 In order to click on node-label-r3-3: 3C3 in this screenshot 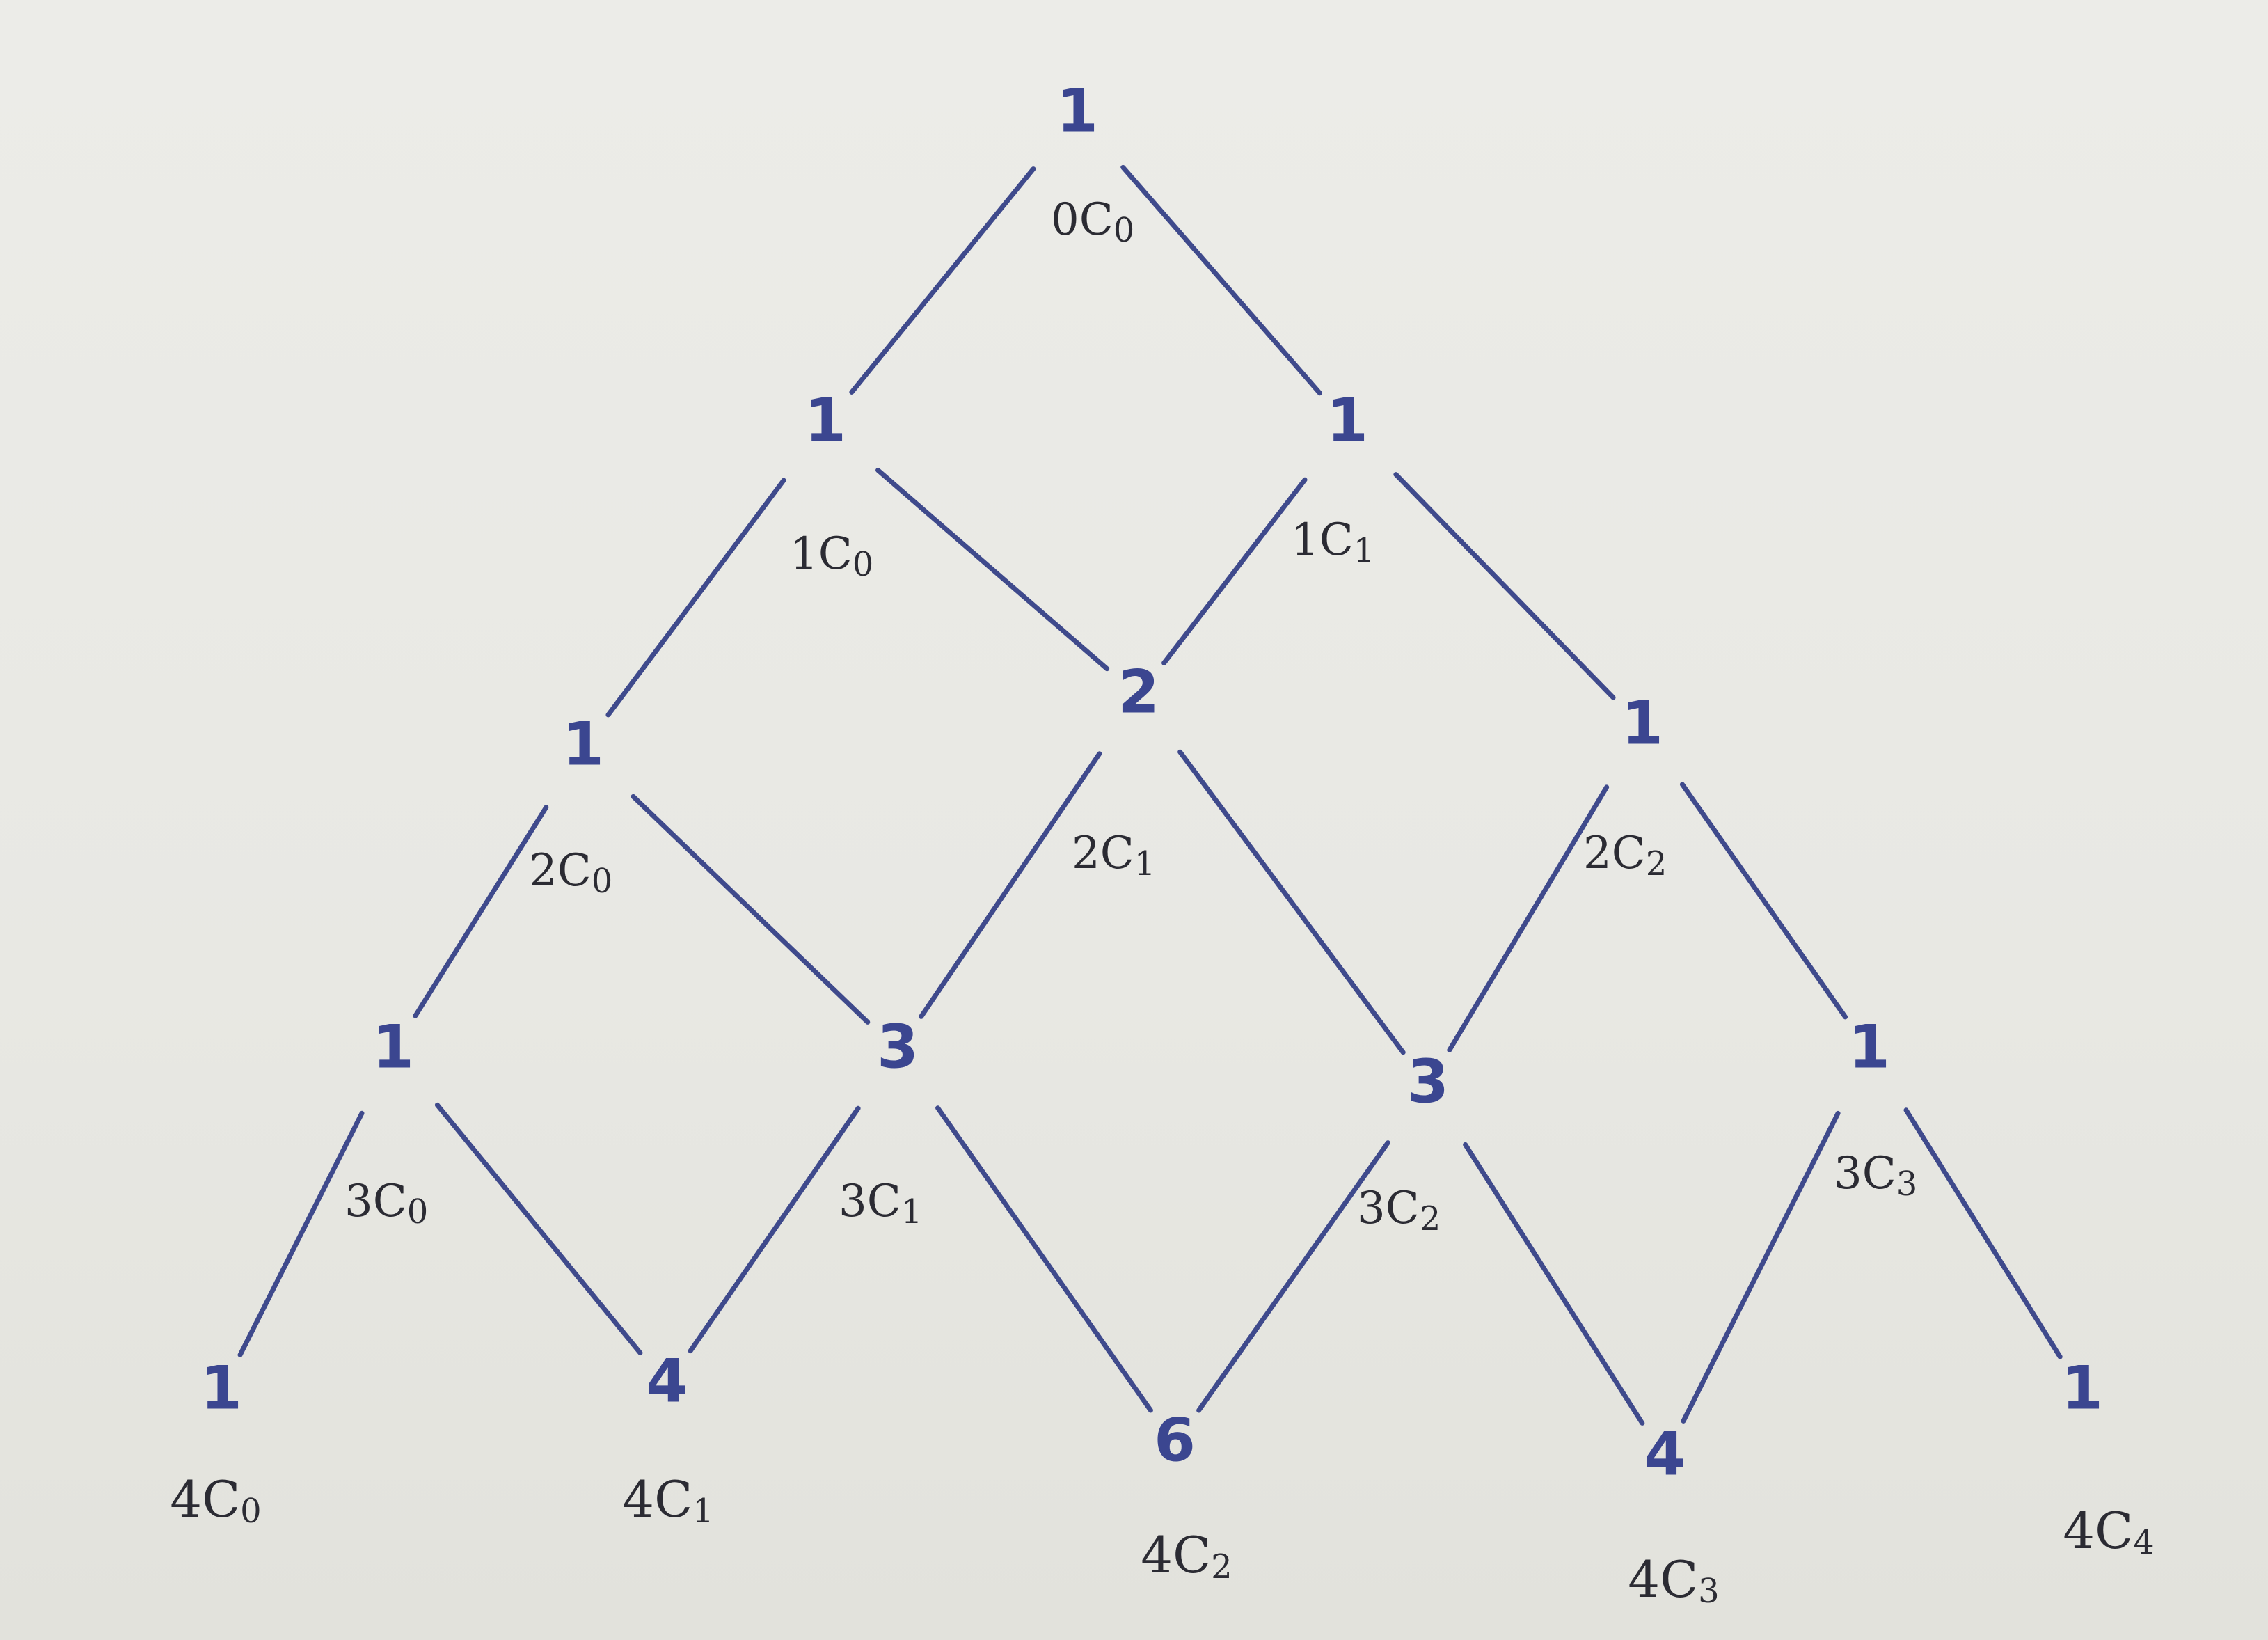, I will do `click(1875, 1176)`.